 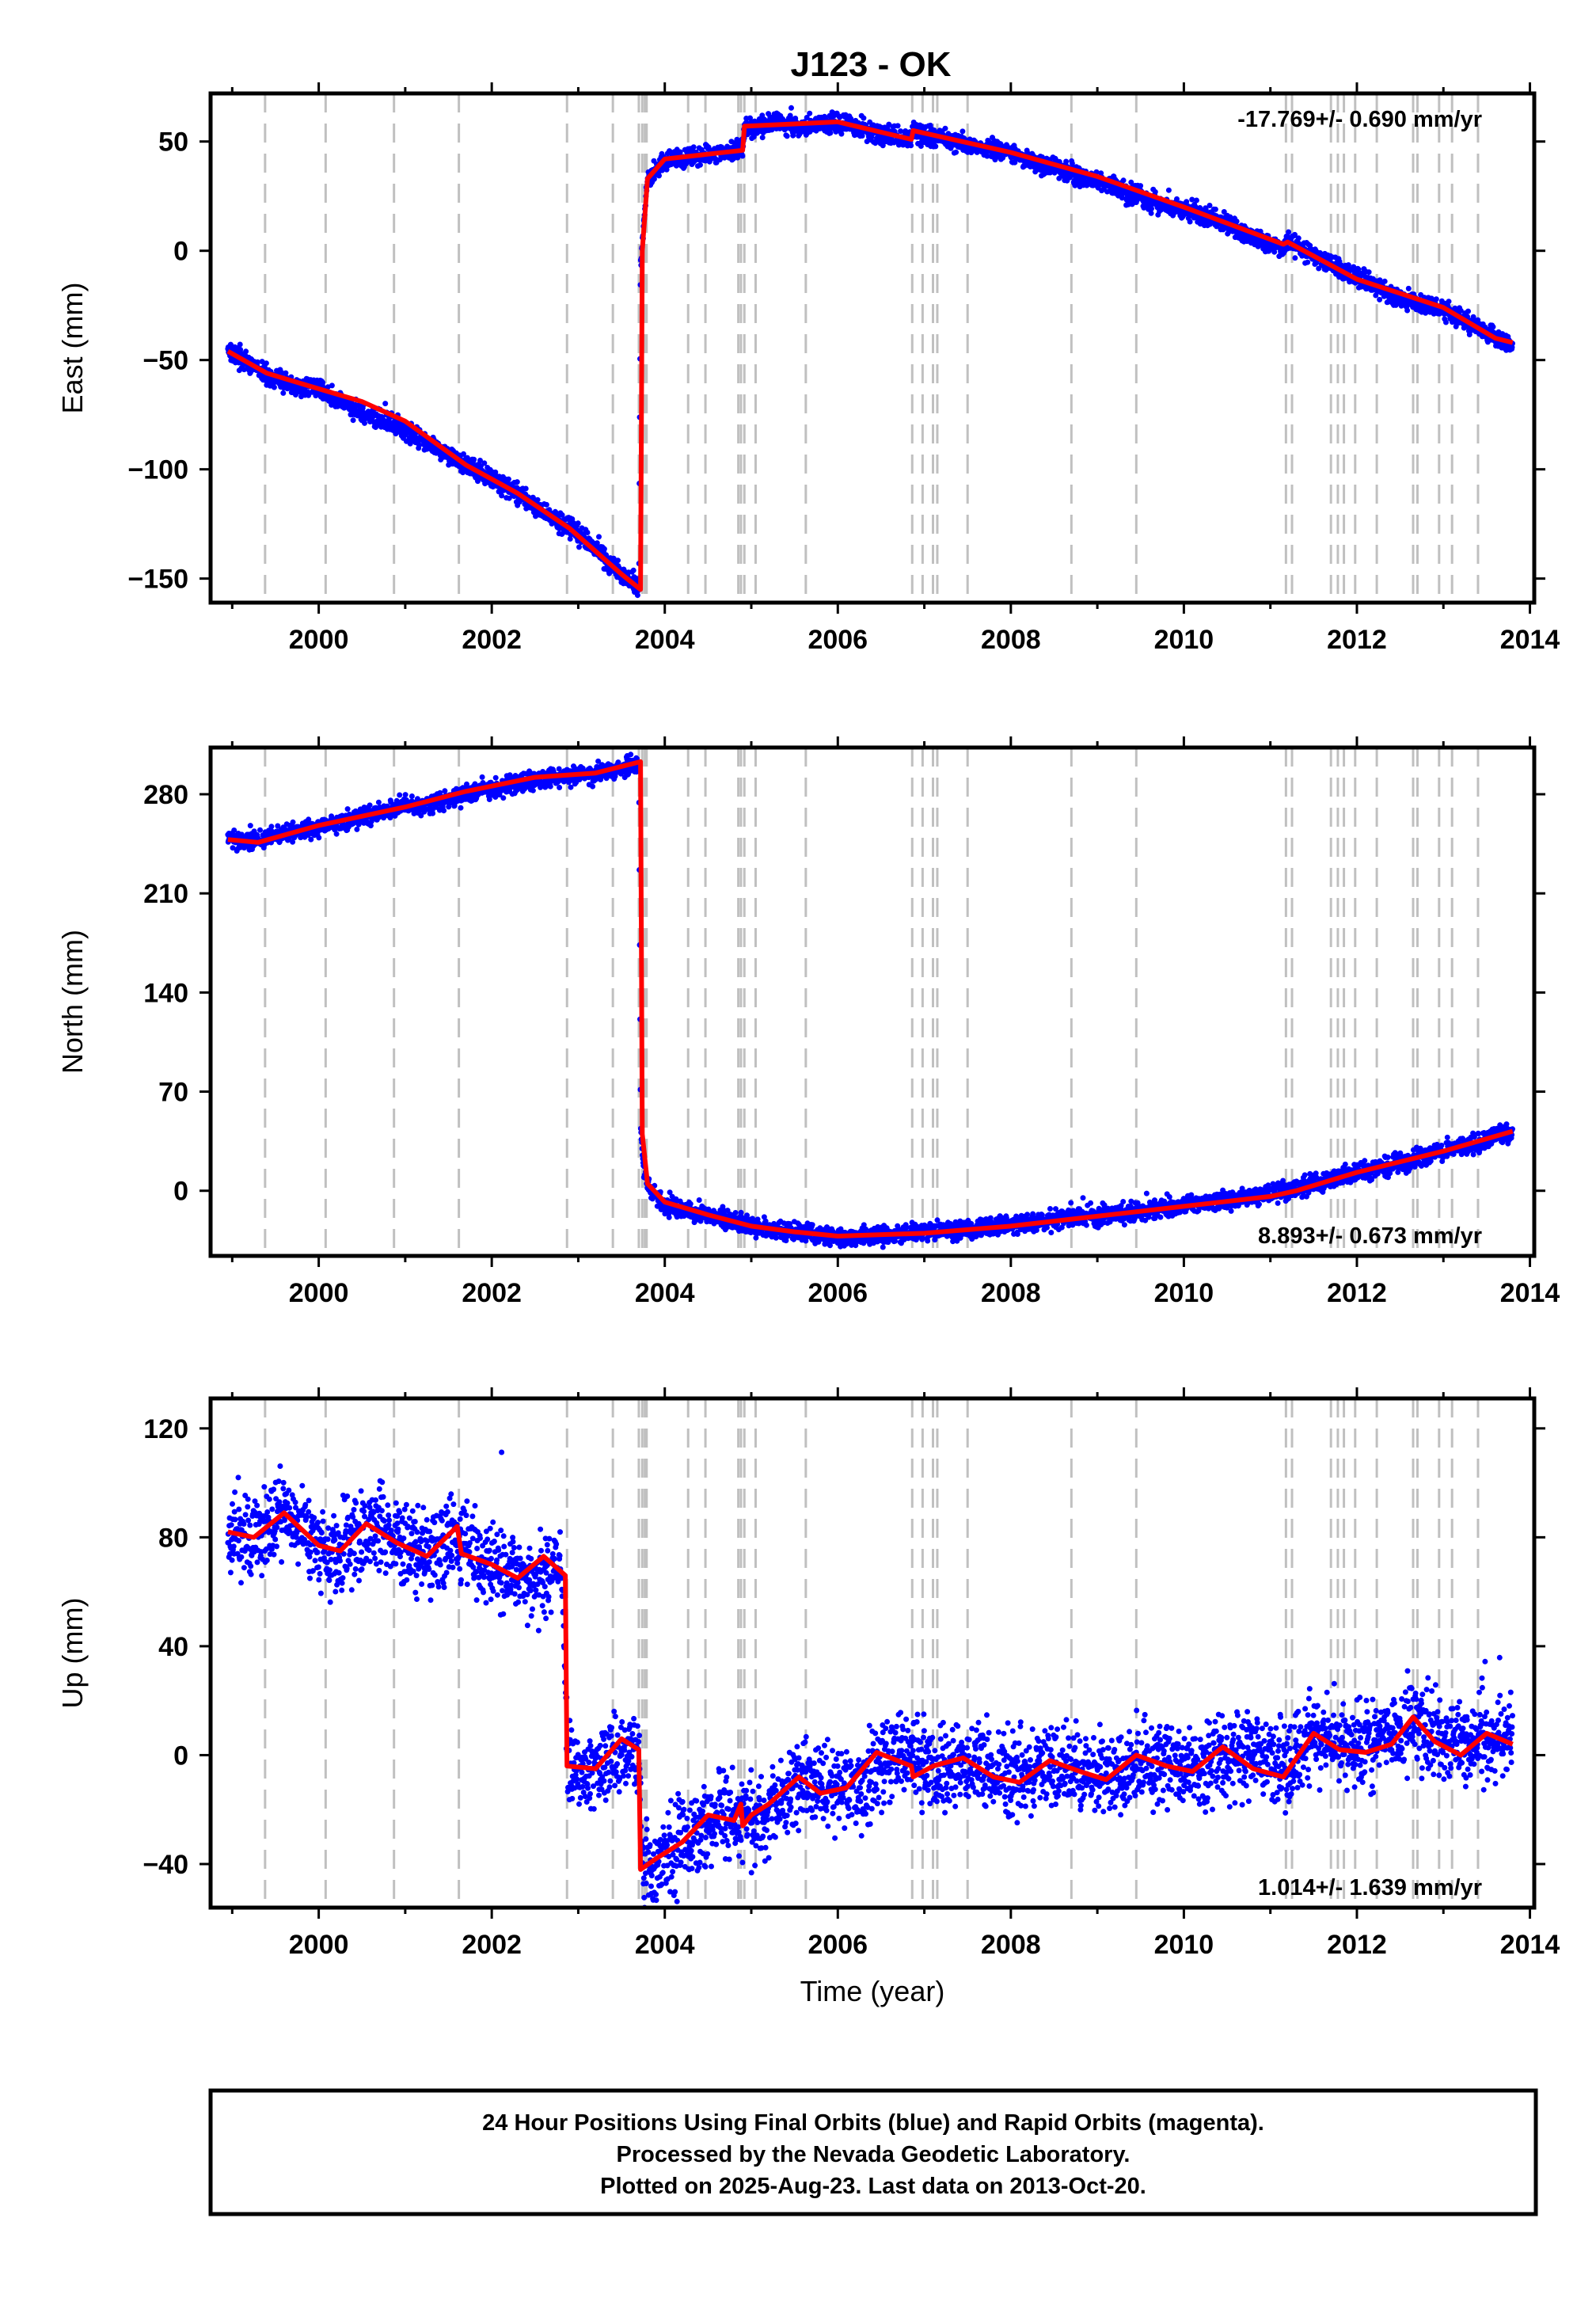 I want to click on up-x-tick-label: 2010, so click(x=1184, y=1945).